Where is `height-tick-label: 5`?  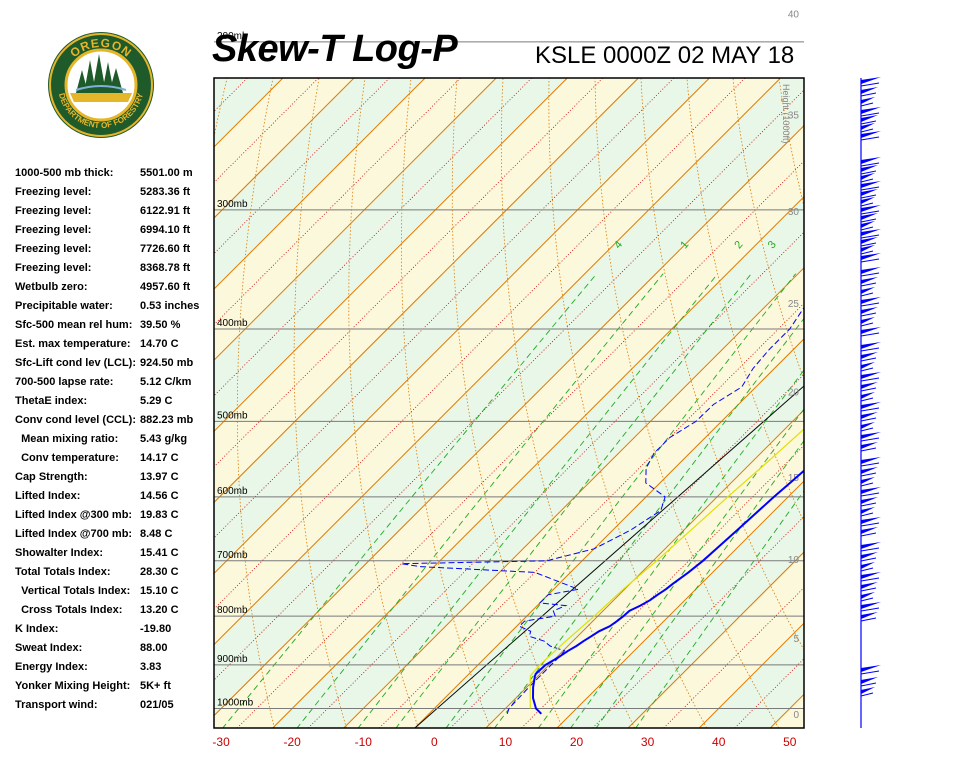 height-tick-label: 5 is located at coordinates (796, 639).